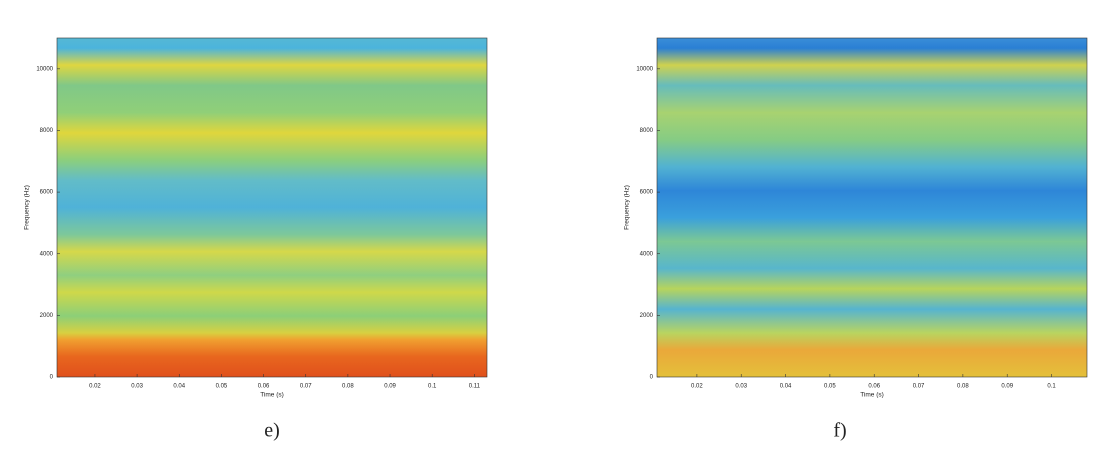 Image resolution: width=1110 pixels, height=462 pixels. What do you see at coordinates (839, 431) in the screenshot?
I see `caption: f)` at bounding box center [839, 431].